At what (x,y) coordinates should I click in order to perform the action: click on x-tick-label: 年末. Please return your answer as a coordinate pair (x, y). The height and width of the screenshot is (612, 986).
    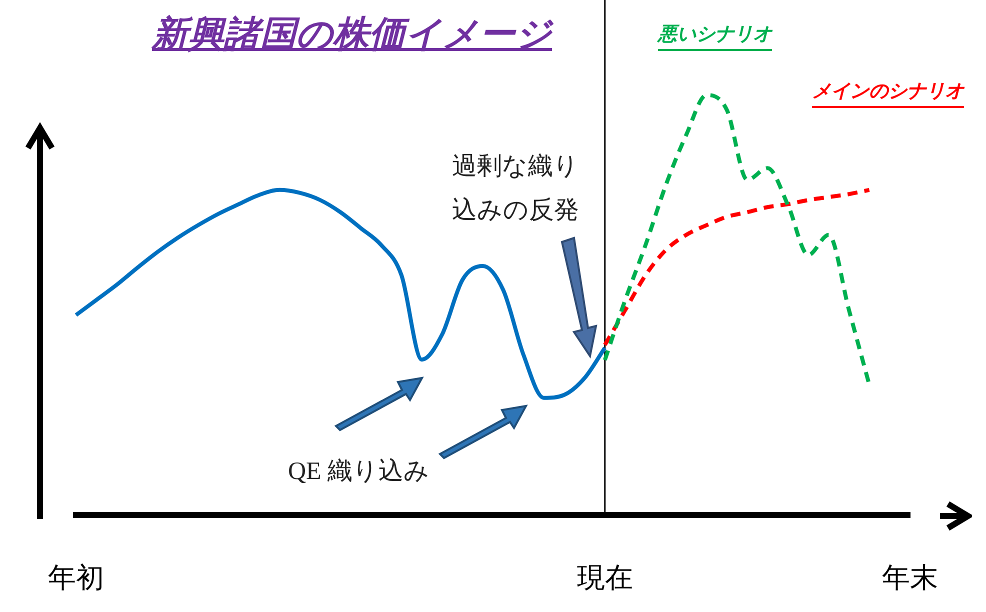
    Looking at the image, I should click on (910, 577).